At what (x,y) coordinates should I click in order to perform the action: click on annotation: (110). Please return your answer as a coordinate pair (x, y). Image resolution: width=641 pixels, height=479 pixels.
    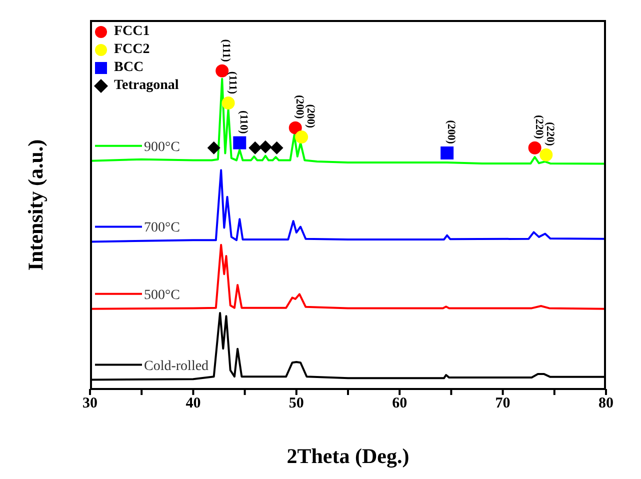
    Looking at the image, I should click on (244, 122).